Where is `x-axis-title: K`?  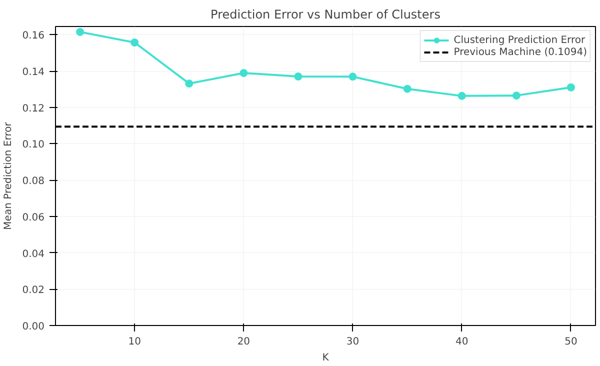
x-axis-title: K is located at coordinates (326, 358).